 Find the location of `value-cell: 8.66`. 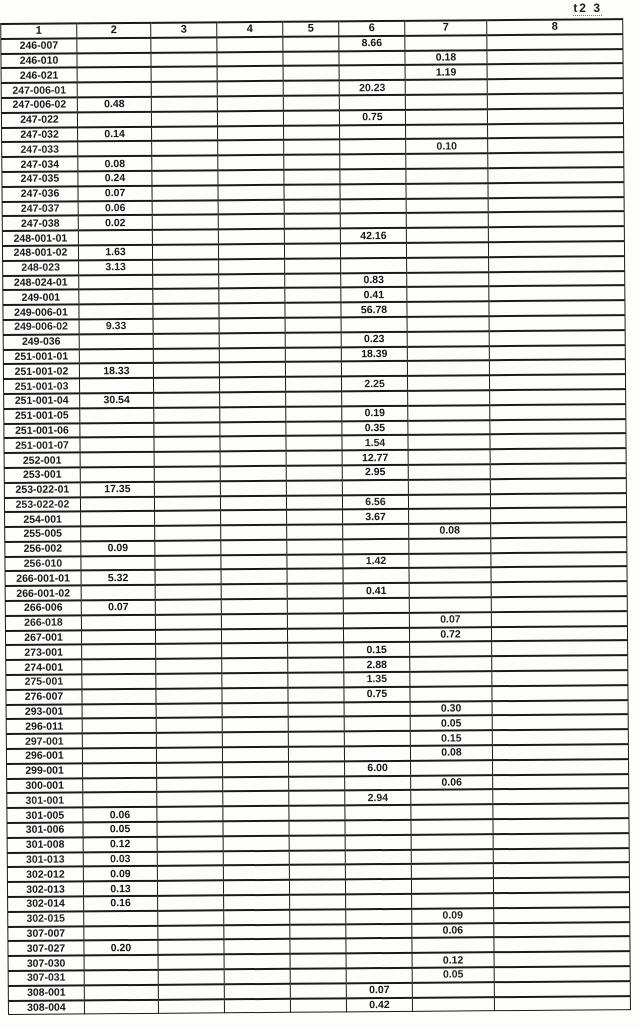

value-cell: 8.66 is located at coordinates (371, 43).